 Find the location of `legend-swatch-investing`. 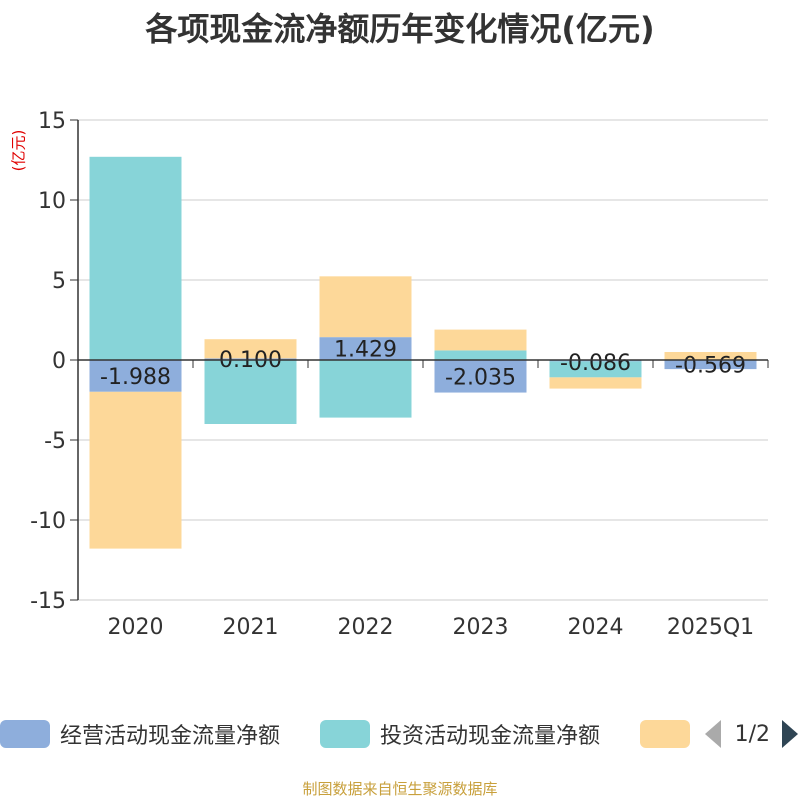

legend-swatch-investing is located at coordinates (345, 734).